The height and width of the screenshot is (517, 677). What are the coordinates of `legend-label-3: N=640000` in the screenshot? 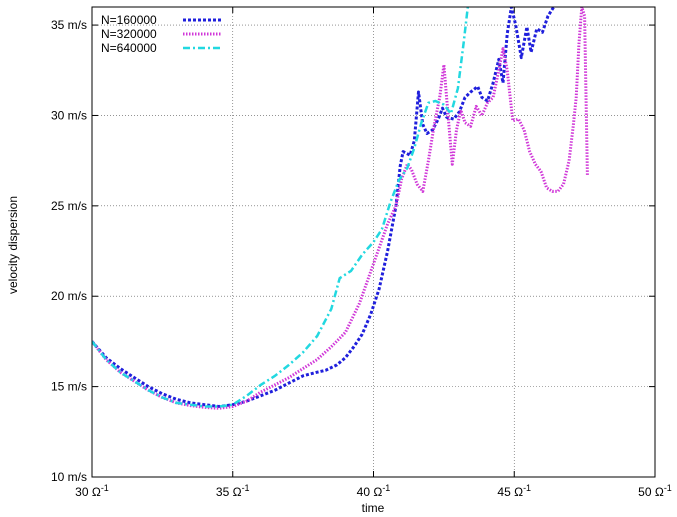 It's located at (129, 48).